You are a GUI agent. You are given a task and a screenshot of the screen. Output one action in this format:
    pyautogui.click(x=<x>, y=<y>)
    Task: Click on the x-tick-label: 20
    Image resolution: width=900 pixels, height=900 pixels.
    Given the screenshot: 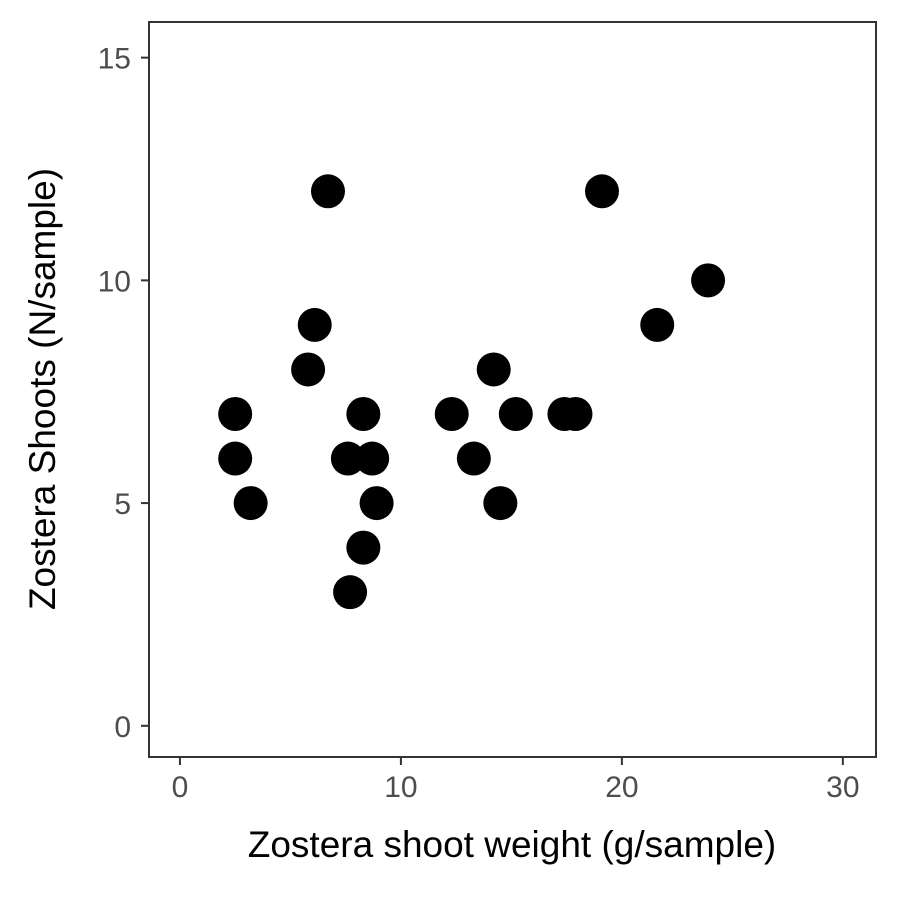 What is the action you would take?
    pyautogui.click(x=621, y=787)
    